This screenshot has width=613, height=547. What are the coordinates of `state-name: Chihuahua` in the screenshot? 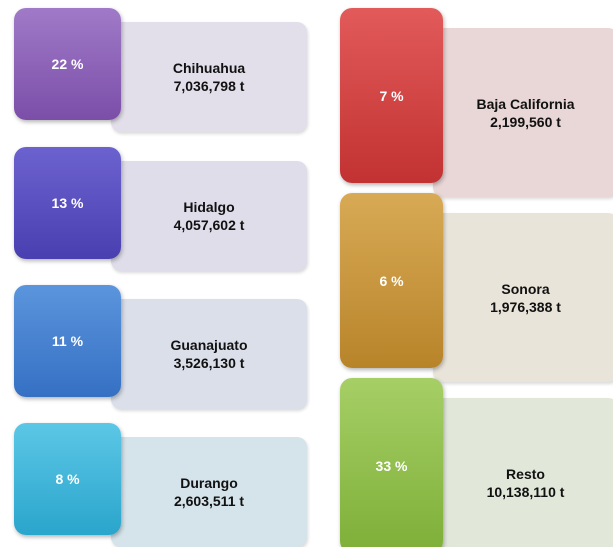 It's located at (209, 68).